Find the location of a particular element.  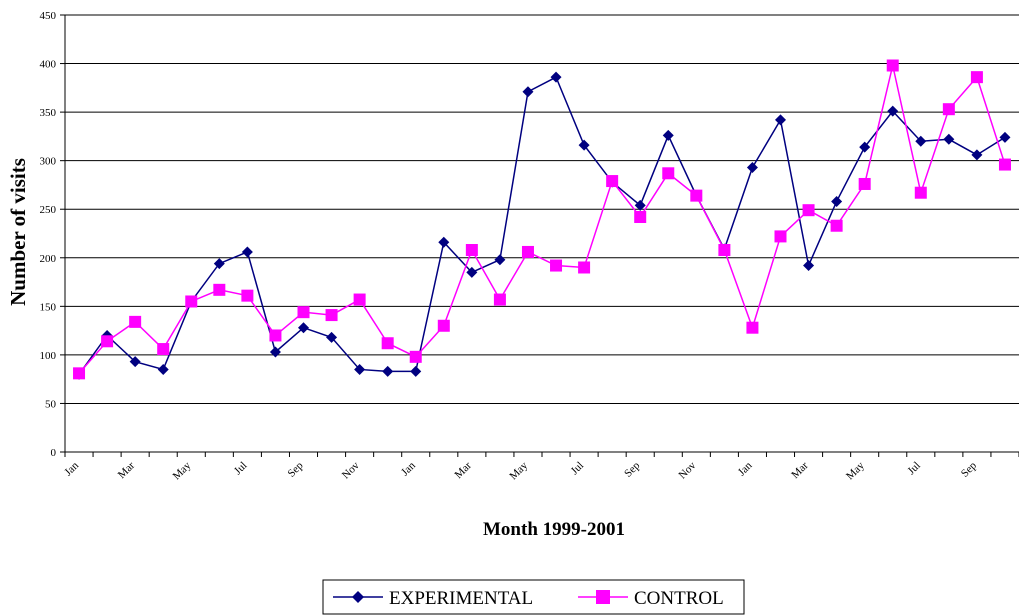

legend-label: CONTROL is located at coordinates (679, 598).